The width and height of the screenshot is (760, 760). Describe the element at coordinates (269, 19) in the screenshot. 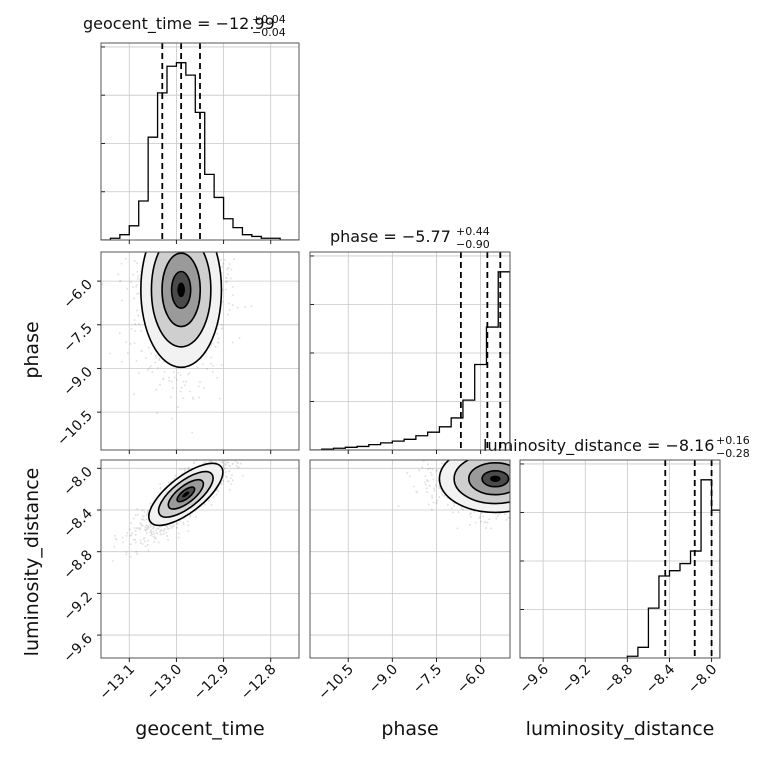

I see `title-geocent-time-sup: +0.04` at that location.